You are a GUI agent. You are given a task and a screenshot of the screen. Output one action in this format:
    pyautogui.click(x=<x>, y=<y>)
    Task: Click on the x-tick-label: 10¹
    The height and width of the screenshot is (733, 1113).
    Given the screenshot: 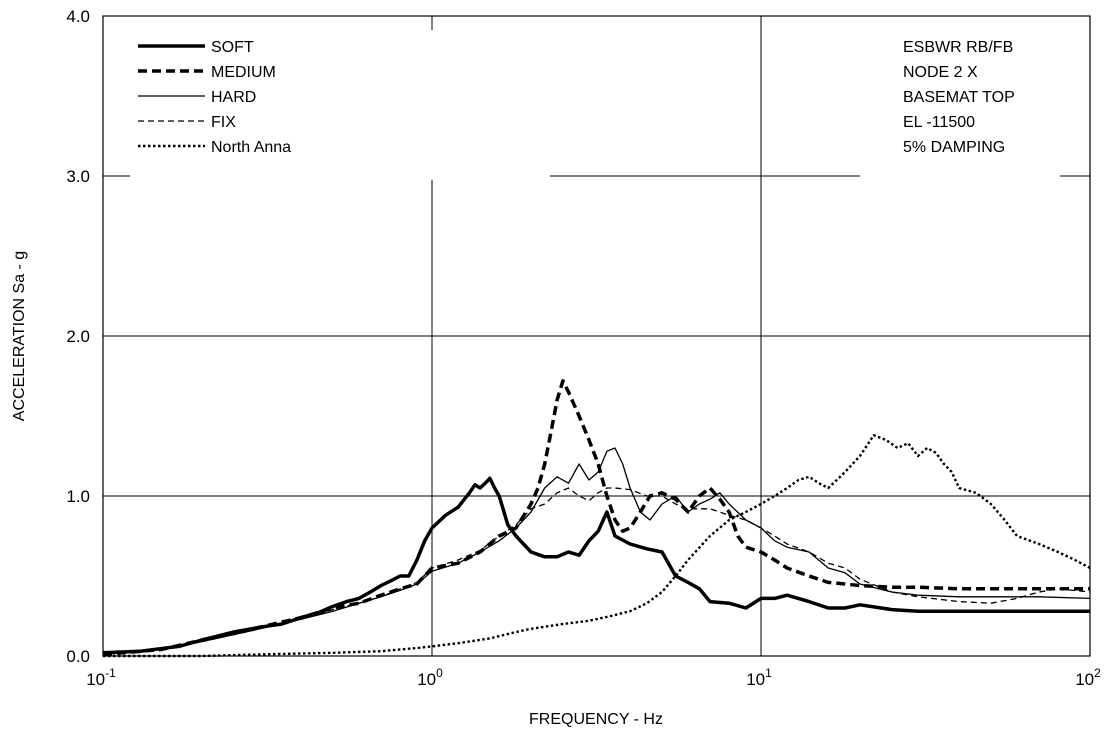 What is the action you would take?
    pyautogui.click(x=759, y=677)
    